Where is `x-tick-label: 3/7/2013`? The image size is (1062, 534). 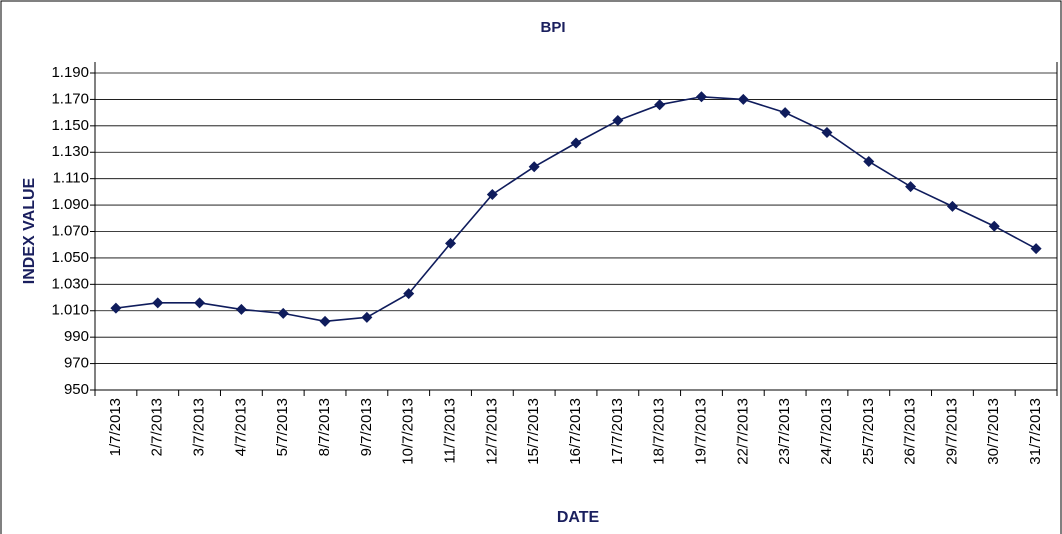 x-tick-label: 3/7/2013 is located at coordinates (199, 427).